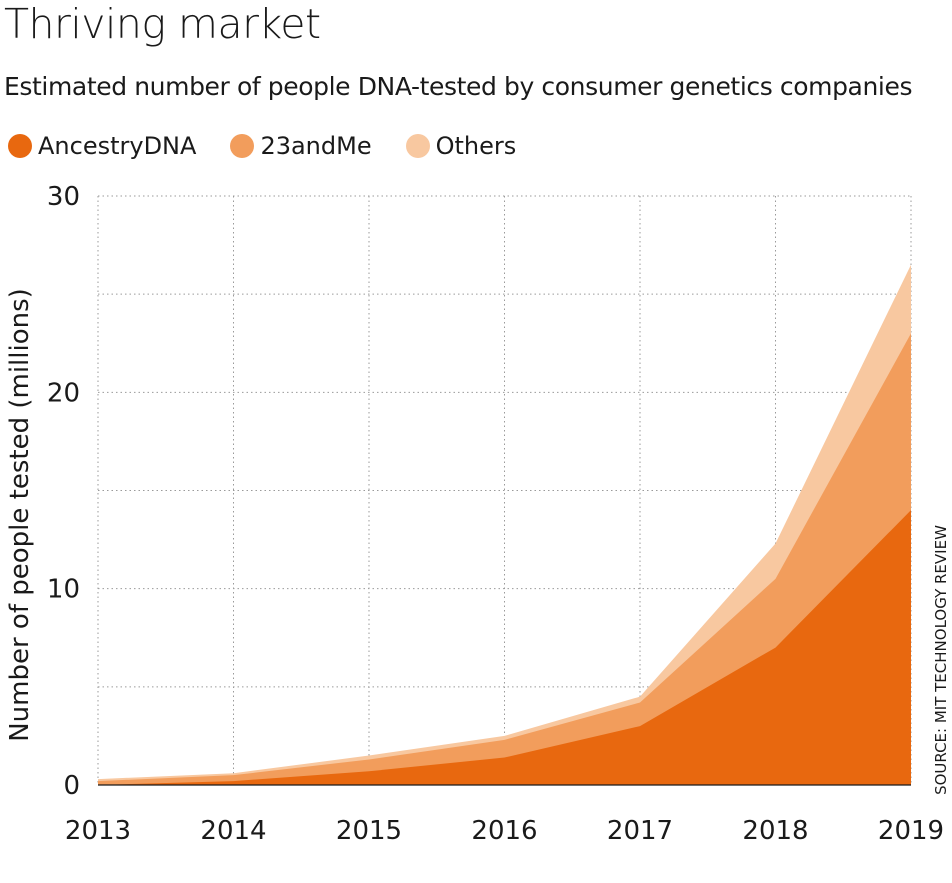 The height and width of the screenshot is (883, 952). I want to click on legend: AncestryDNA 23andMe Others, so click(279, 146).